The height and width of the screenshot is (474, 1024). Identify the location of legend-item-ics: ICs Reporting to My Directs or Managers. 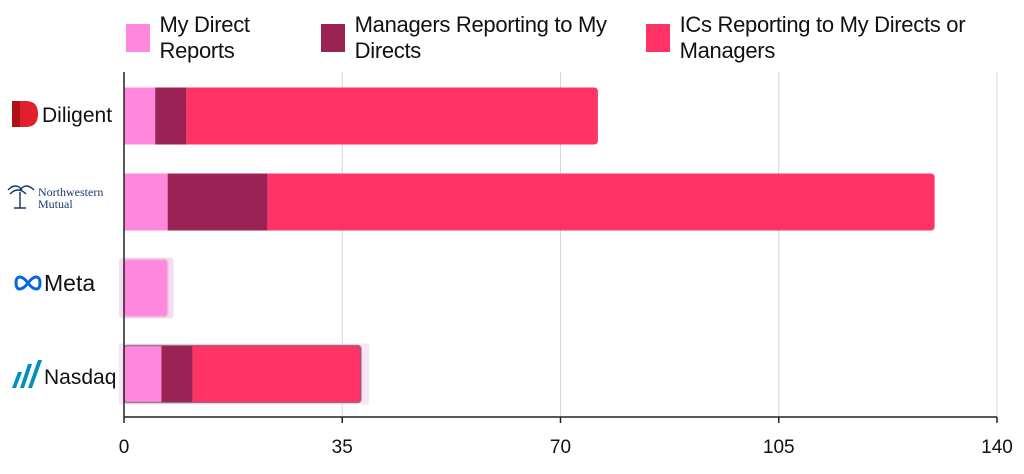
(825, 38).